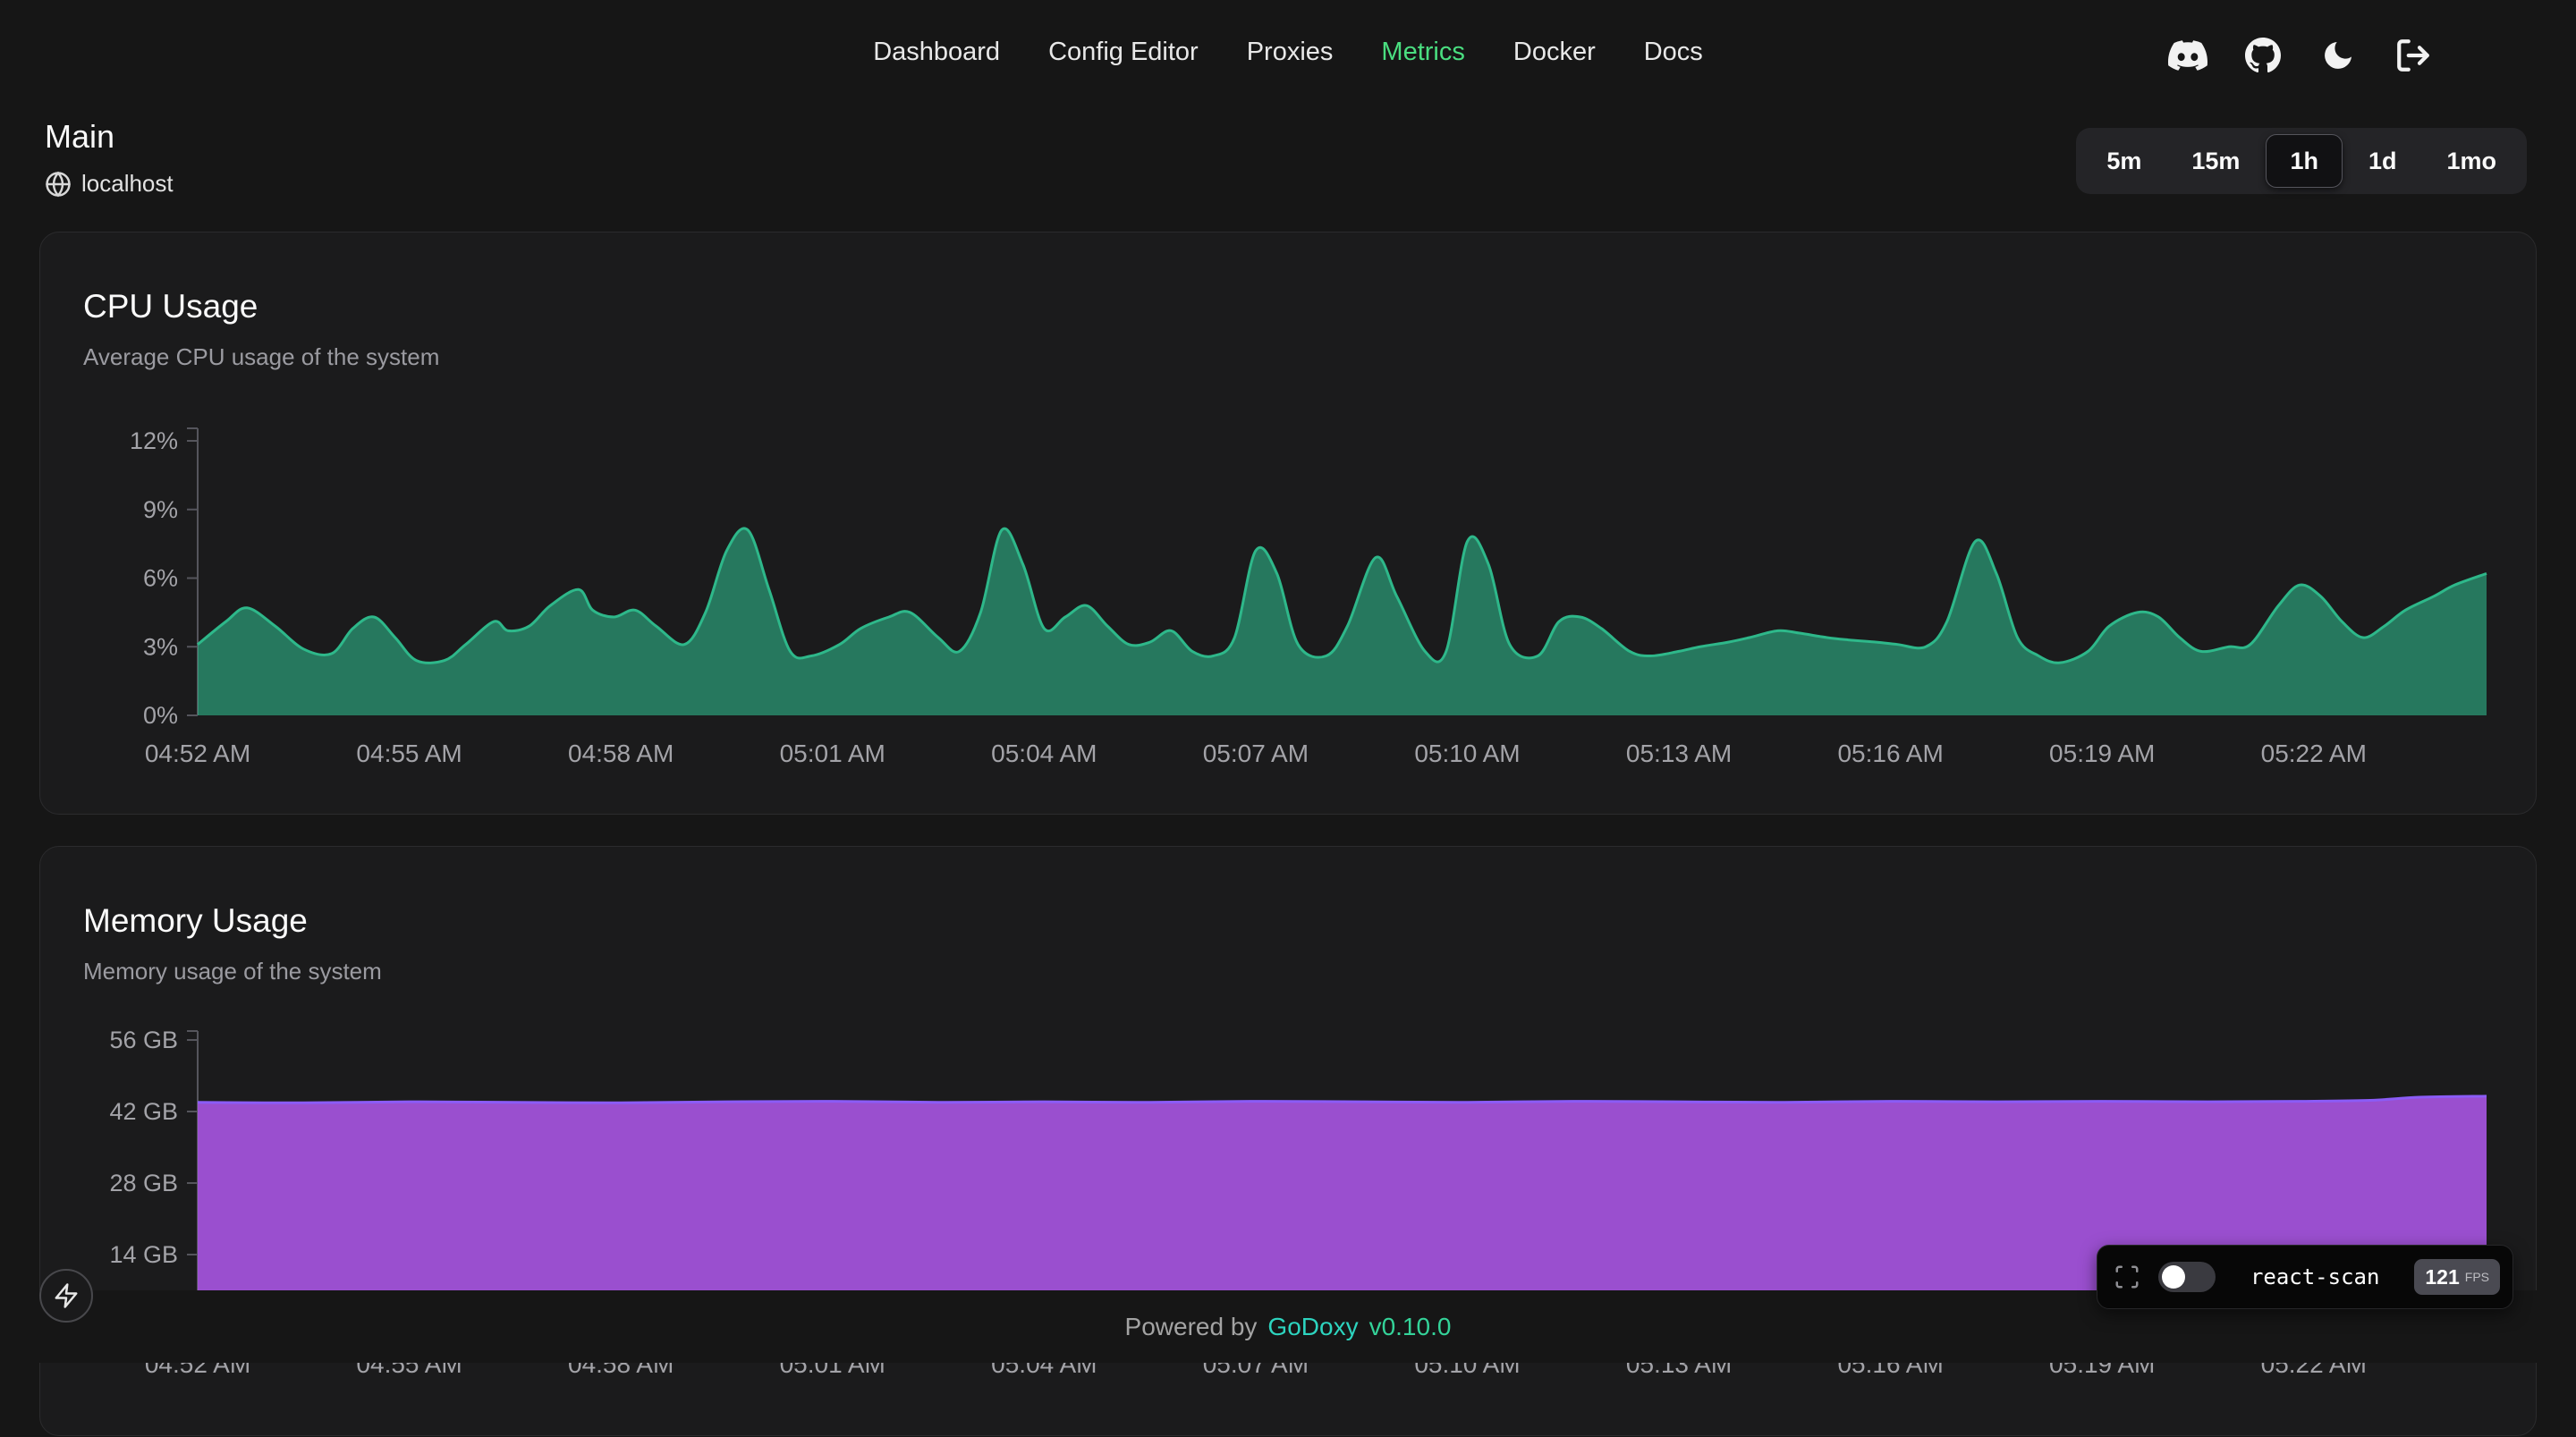 Image resolution: width=2576 pixels, height=1437 pixels. What do you see at coordinates (143, 1255) in the screenshot?
I see `svg-text: 14 GB` at bounding box center [143, 1255].